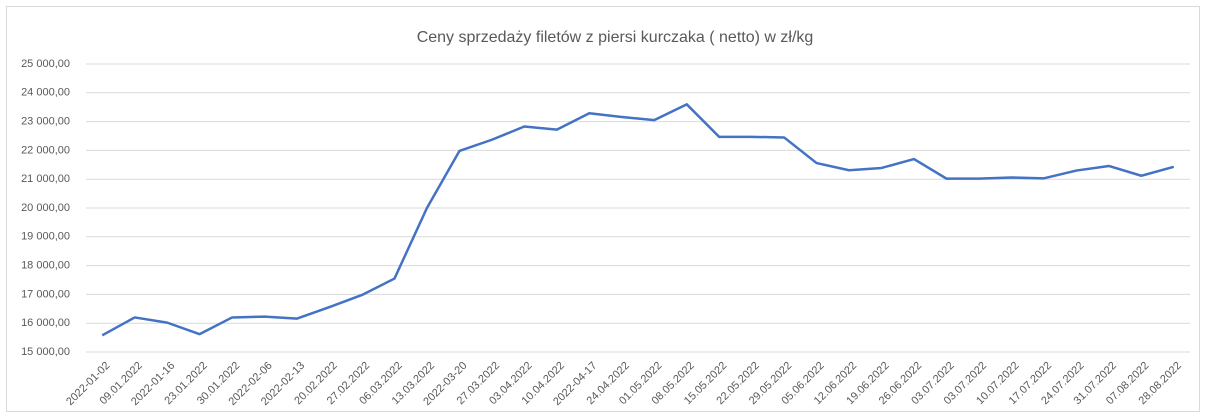  Describe the element at coordinates (45, 266) in the screenshot. I see `y-tick-label: 18 000,00` at that location.